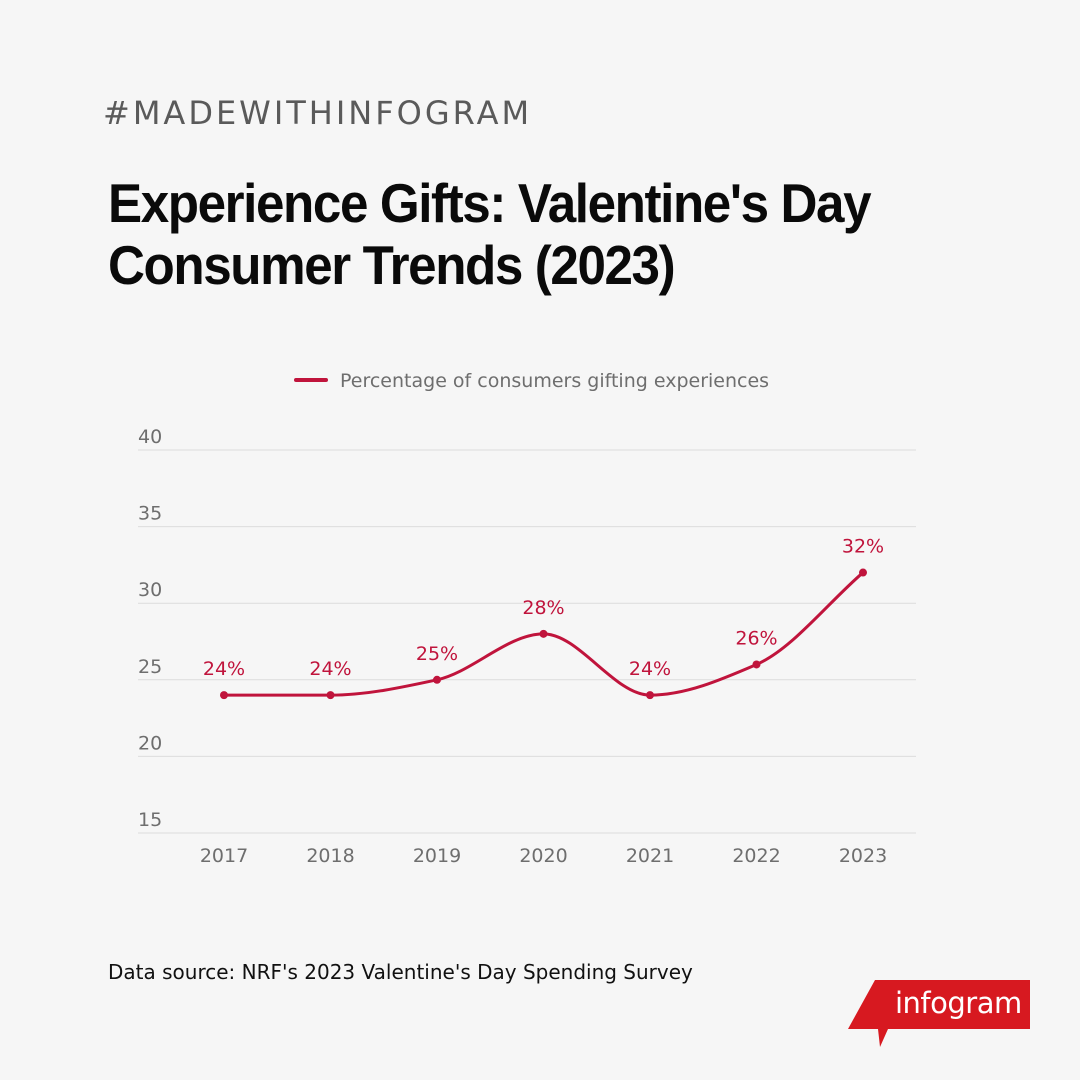 This screenshot has width=1080, height=1080. I want to click on y-tick-label: 40, so click(150, 437).